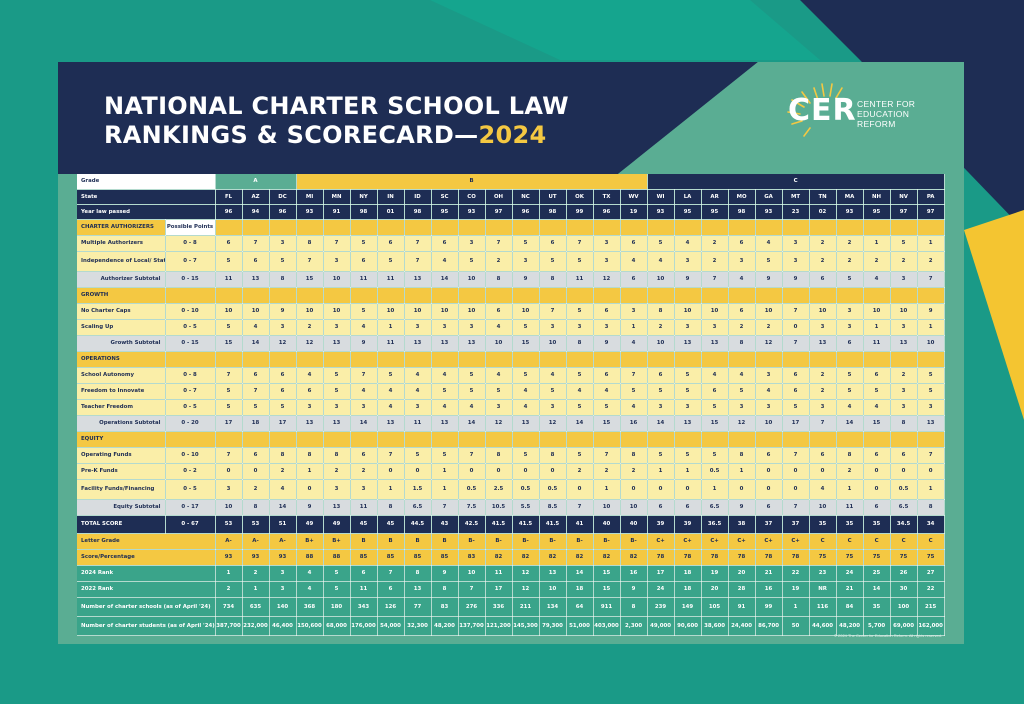  Describe the element at coordinates (391, 626) in the screenshot. I see `value-cell: 54,000` at that location.